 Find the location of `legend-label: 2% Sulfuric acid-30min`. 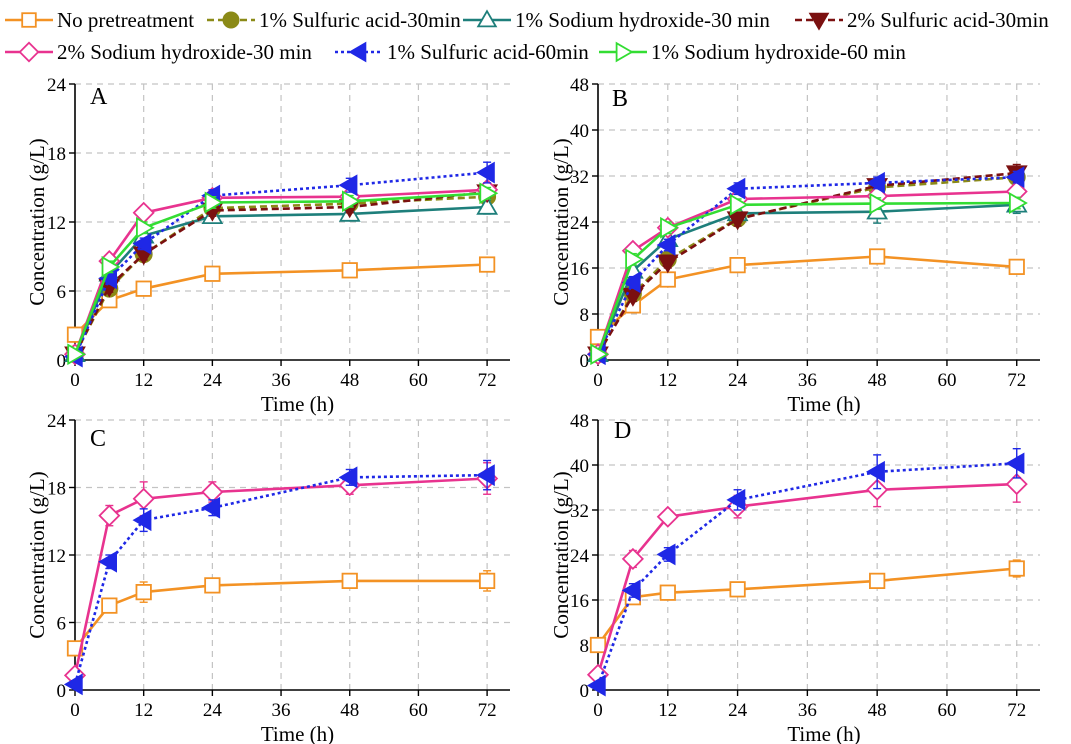

legend-label: 2% Sulfuric acid-30min is located at coordinates (948, 20).